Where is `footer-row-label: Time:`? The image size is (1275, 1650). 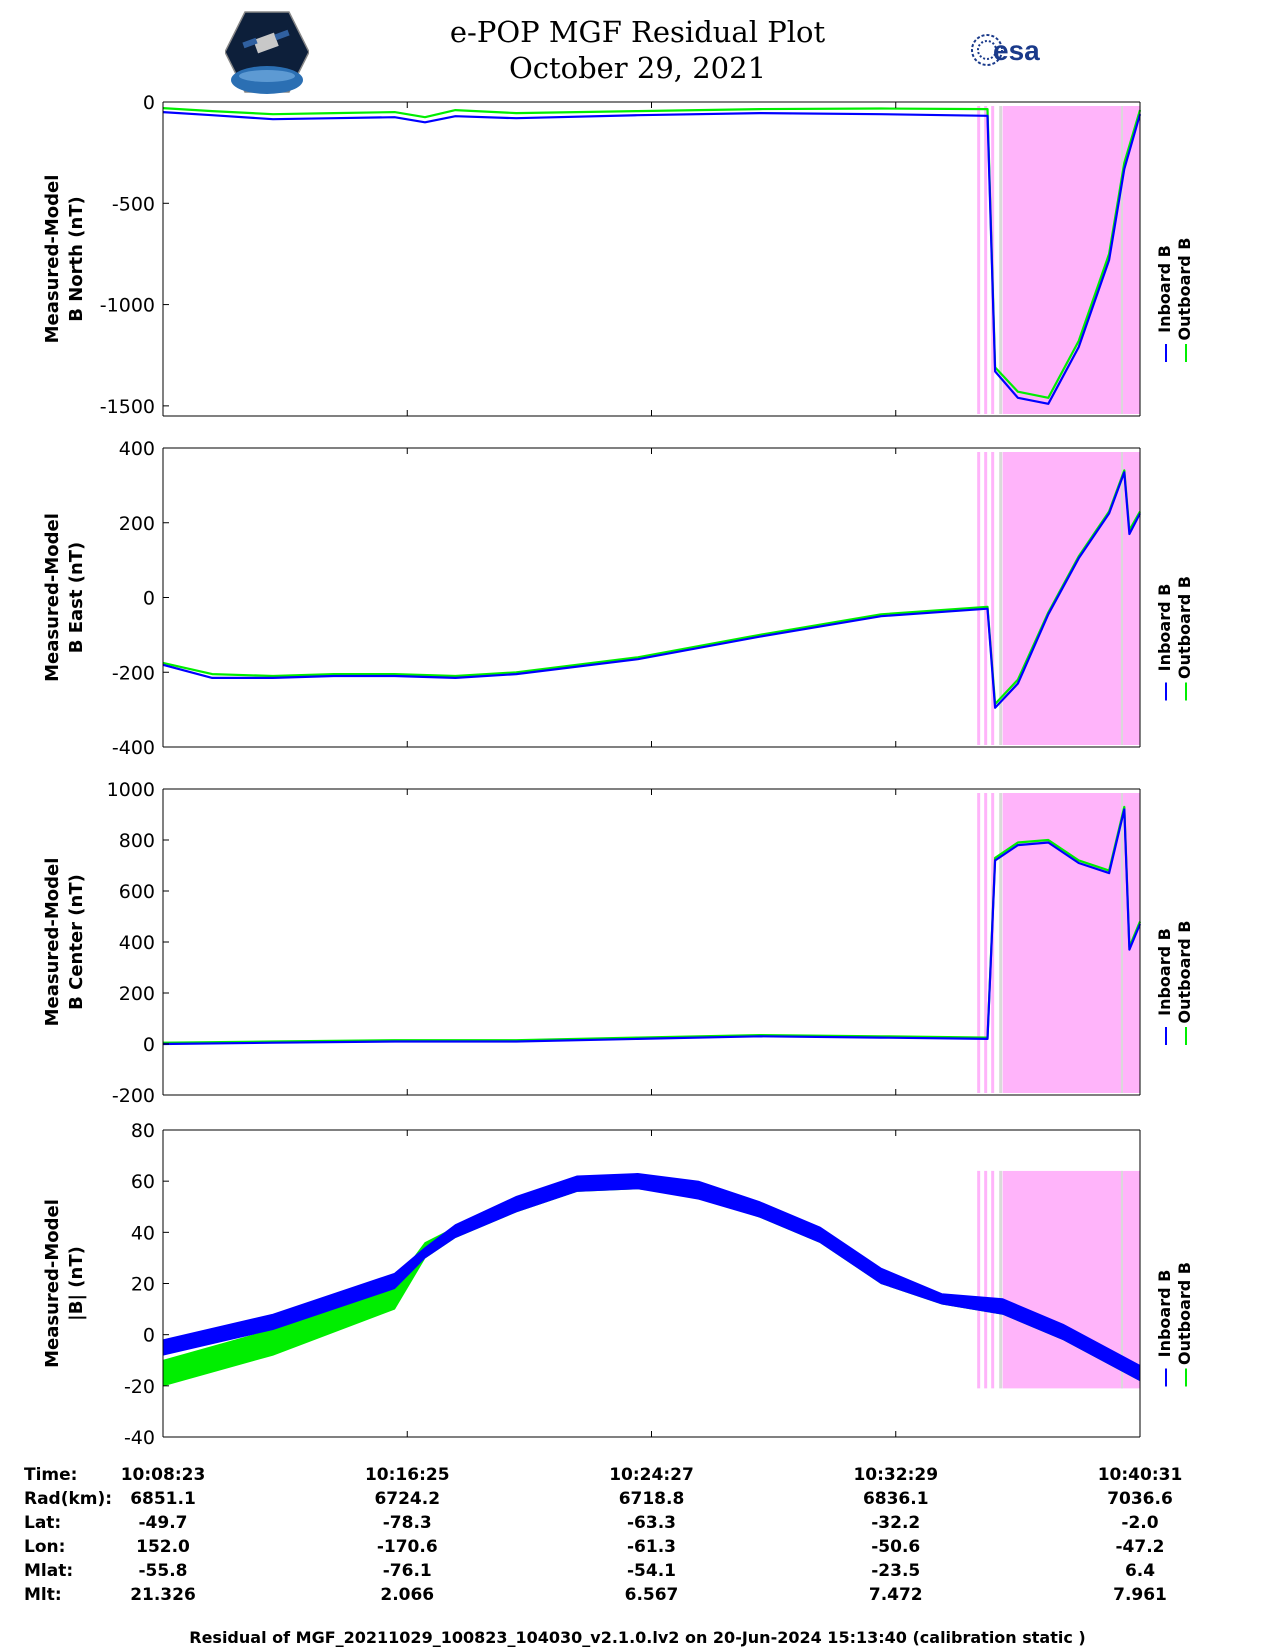
footer-row-label: Time: is located at coordinates (51, 1475).